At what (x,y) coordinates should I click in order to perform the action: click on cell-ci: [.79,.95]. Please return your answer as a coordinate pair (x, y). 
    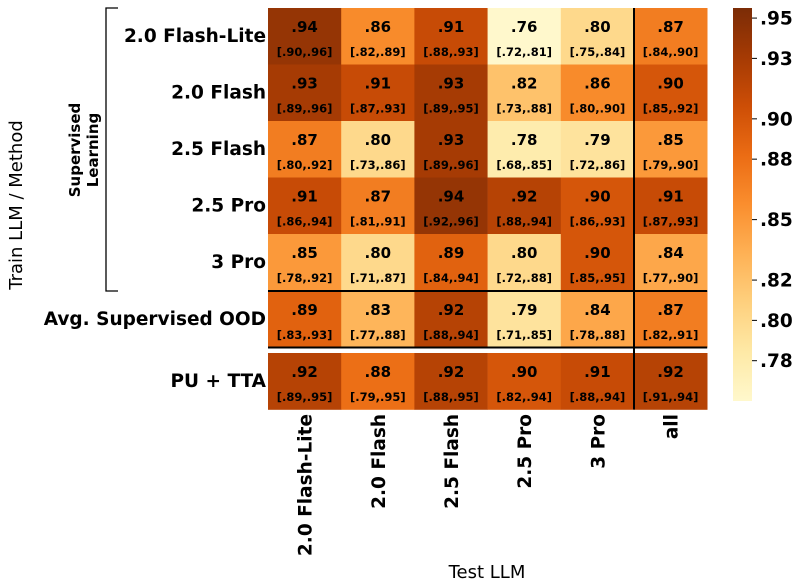
    Looking at the image, I should click on (378, 397).